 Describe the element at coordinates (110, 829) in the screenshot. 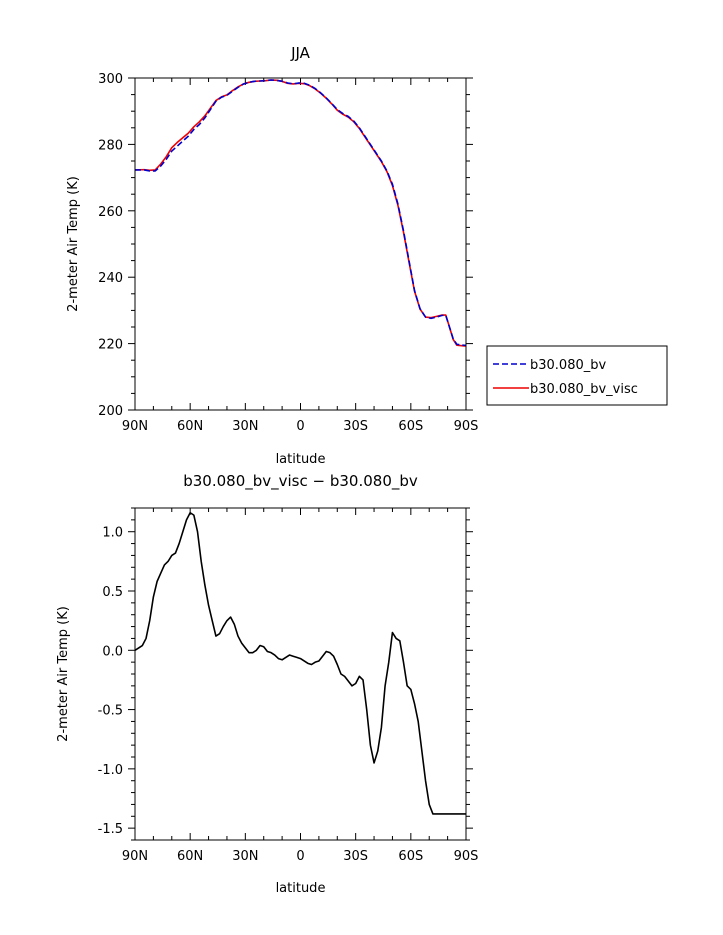

I see `bottom-y-tick-label: -1.5` at that location.